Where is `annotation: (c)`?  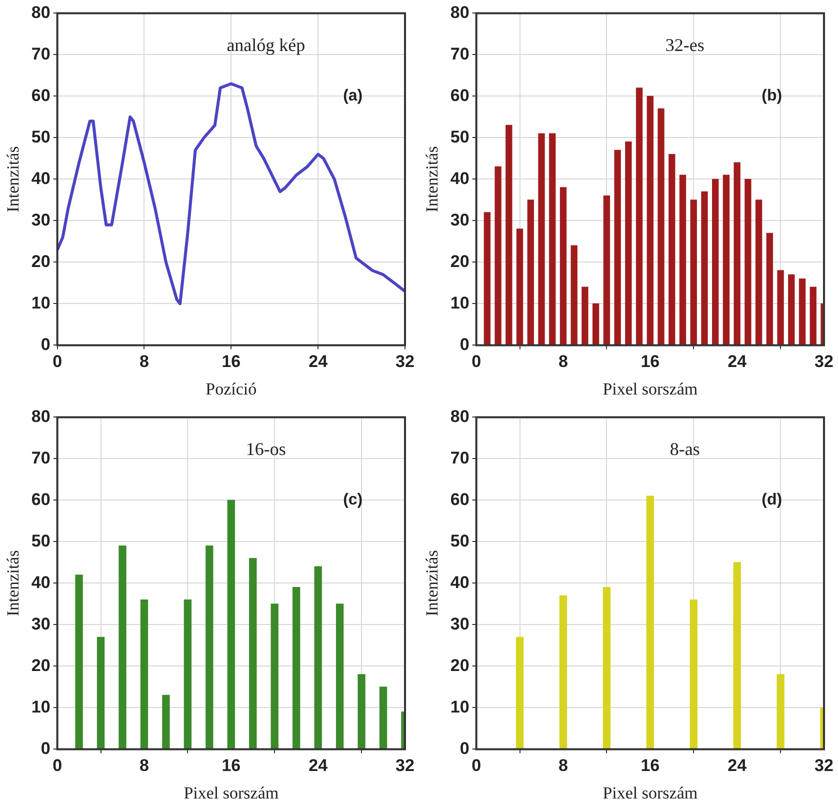 annotation: (c) is located at coordinates (353, 500).